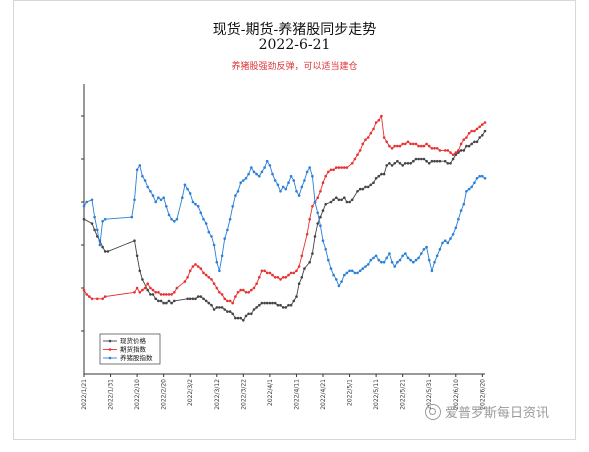 This screenshot has width=589, height=452. I want to click on wechat-channel-icon, so click(433, 411).